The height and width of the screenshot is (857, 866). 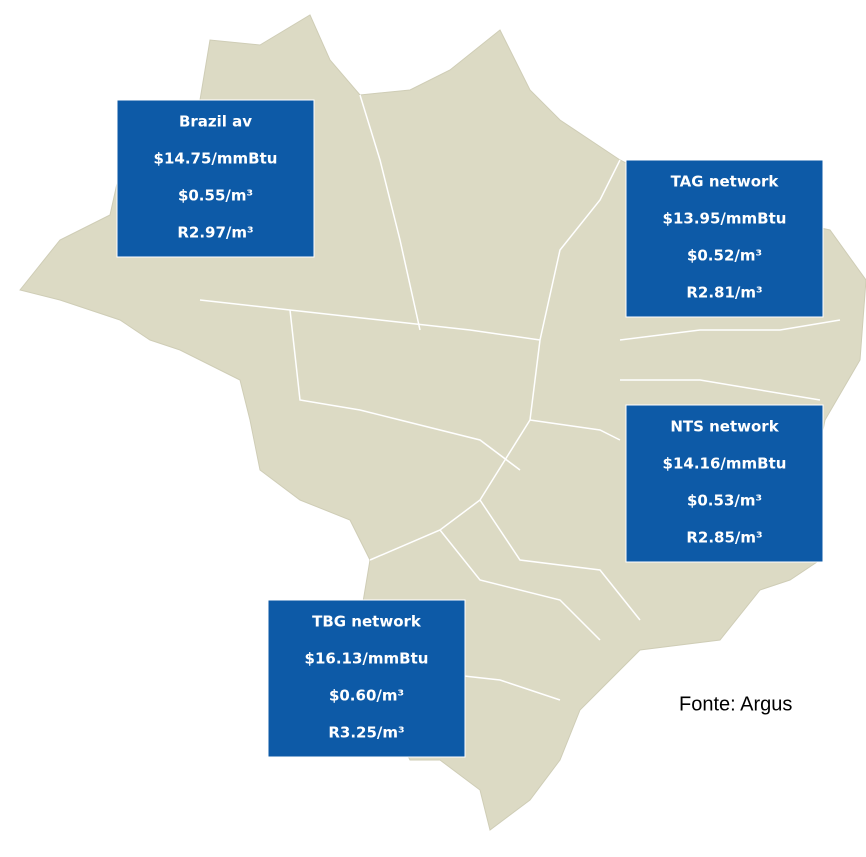 What do you see at coordinates (724, 501) in the screenshot?
I see `price-line: $0.53/m³` at bounding box center [724, 501].